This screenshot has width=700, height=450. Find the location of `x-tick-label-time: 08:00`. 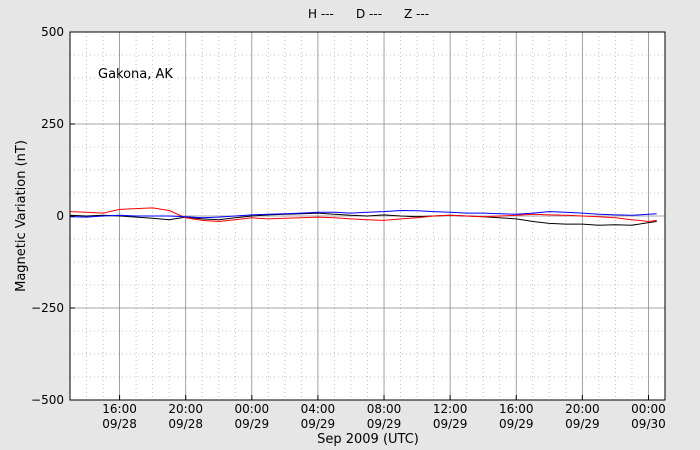

x-tick-label-time: 08:00 is located at coordinates (384, 409).